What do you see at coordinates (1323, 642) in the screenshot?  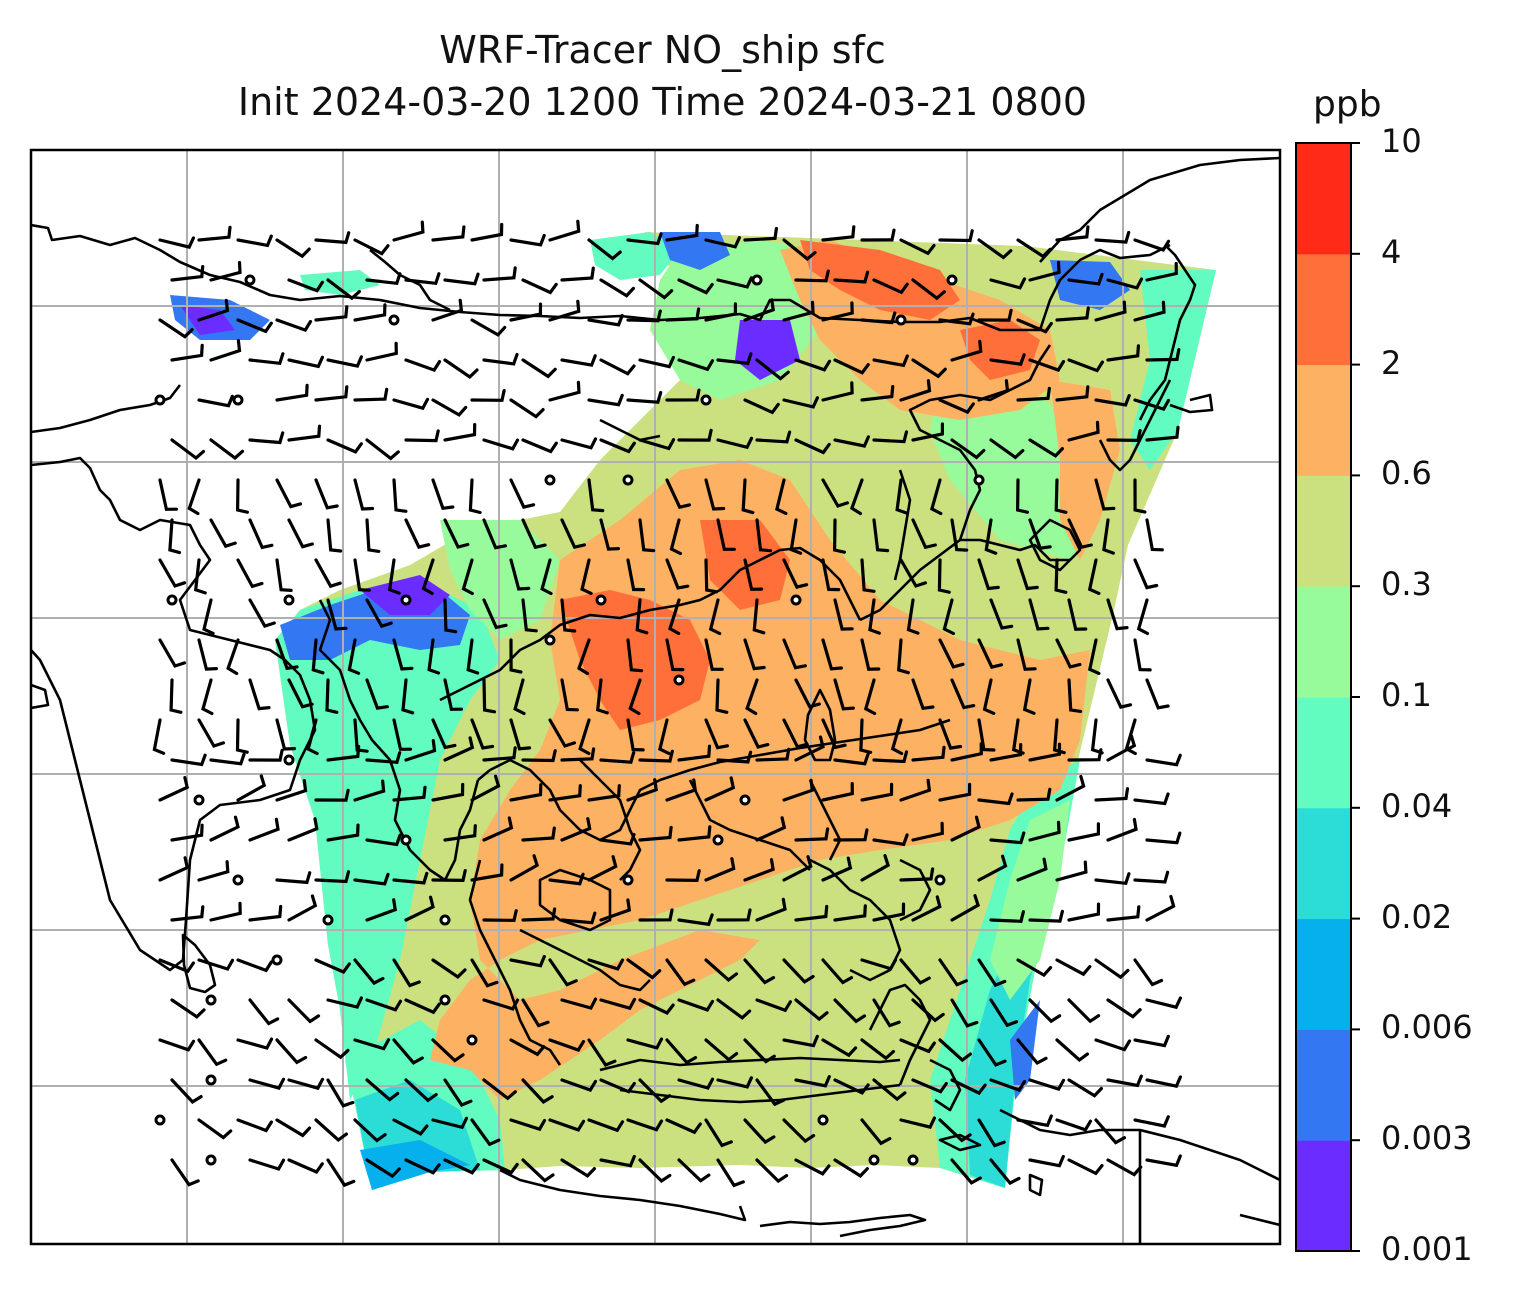 I see `colorbar-segment` at bounding box center [1323, 642].